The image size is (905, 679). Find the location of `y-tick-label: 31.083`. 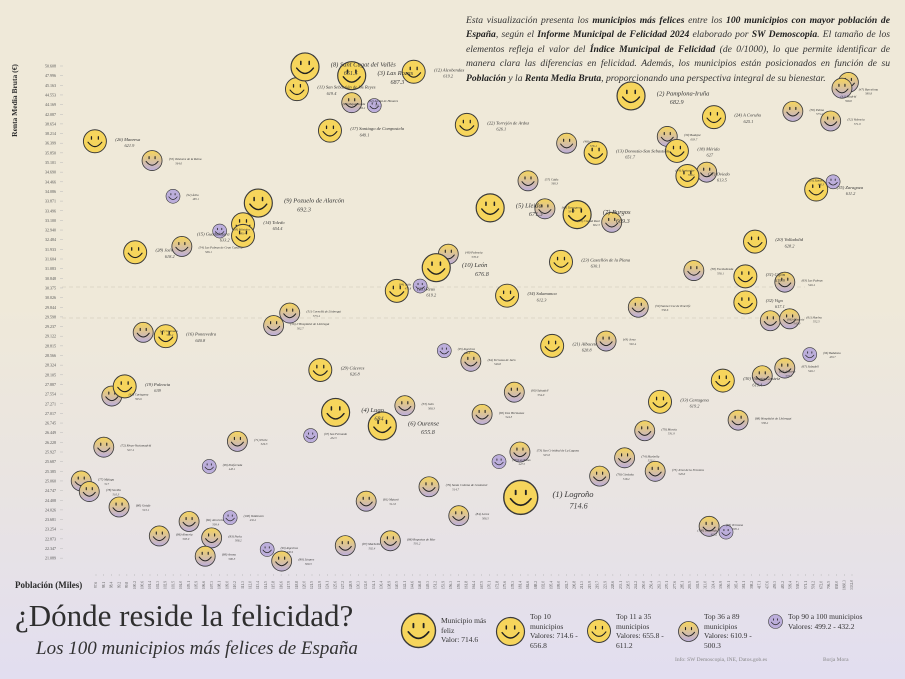

y-tick-label: 31.083 is located at coordinates (50, 268).